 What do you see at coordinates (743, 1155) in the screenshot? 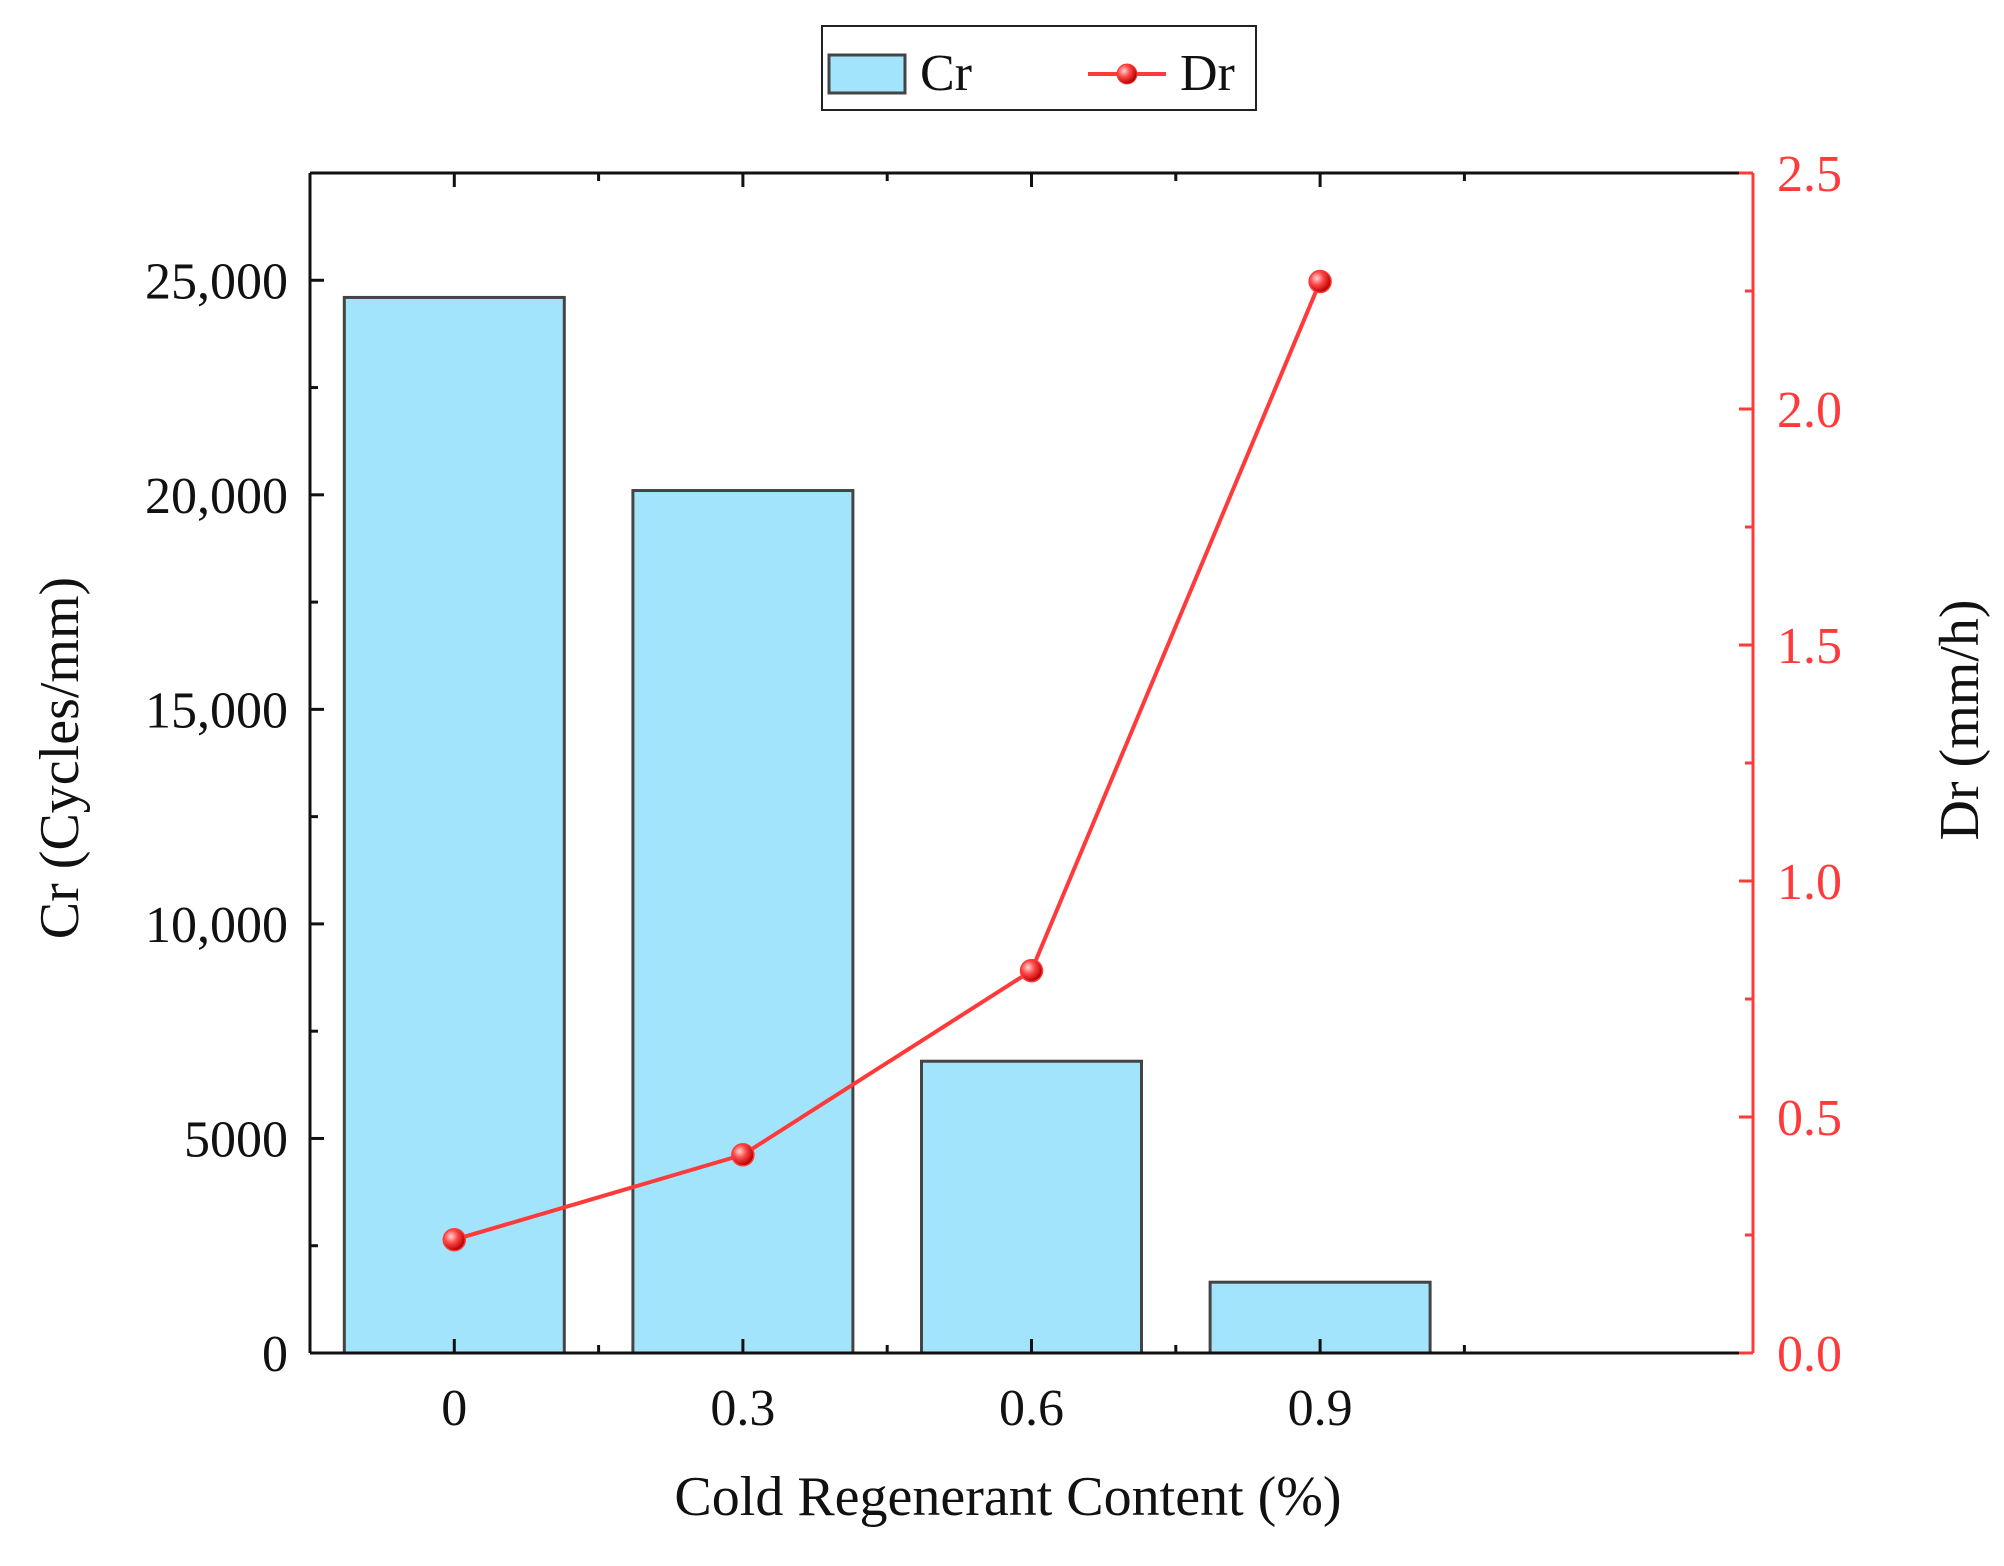
I see `marker-dr-0.3` at bounding box center [743, 1155].